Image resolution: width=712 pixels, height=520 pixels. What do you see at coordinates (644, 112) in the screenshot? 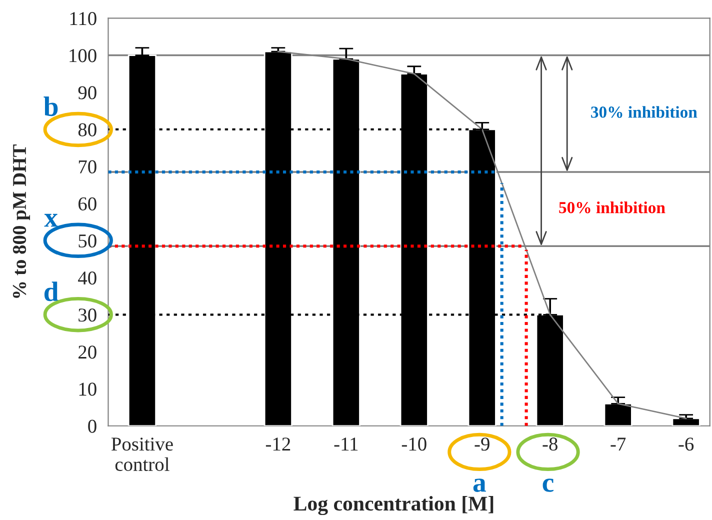
I see `annotation: 30% inhibition` at bounding box center [644, 112].